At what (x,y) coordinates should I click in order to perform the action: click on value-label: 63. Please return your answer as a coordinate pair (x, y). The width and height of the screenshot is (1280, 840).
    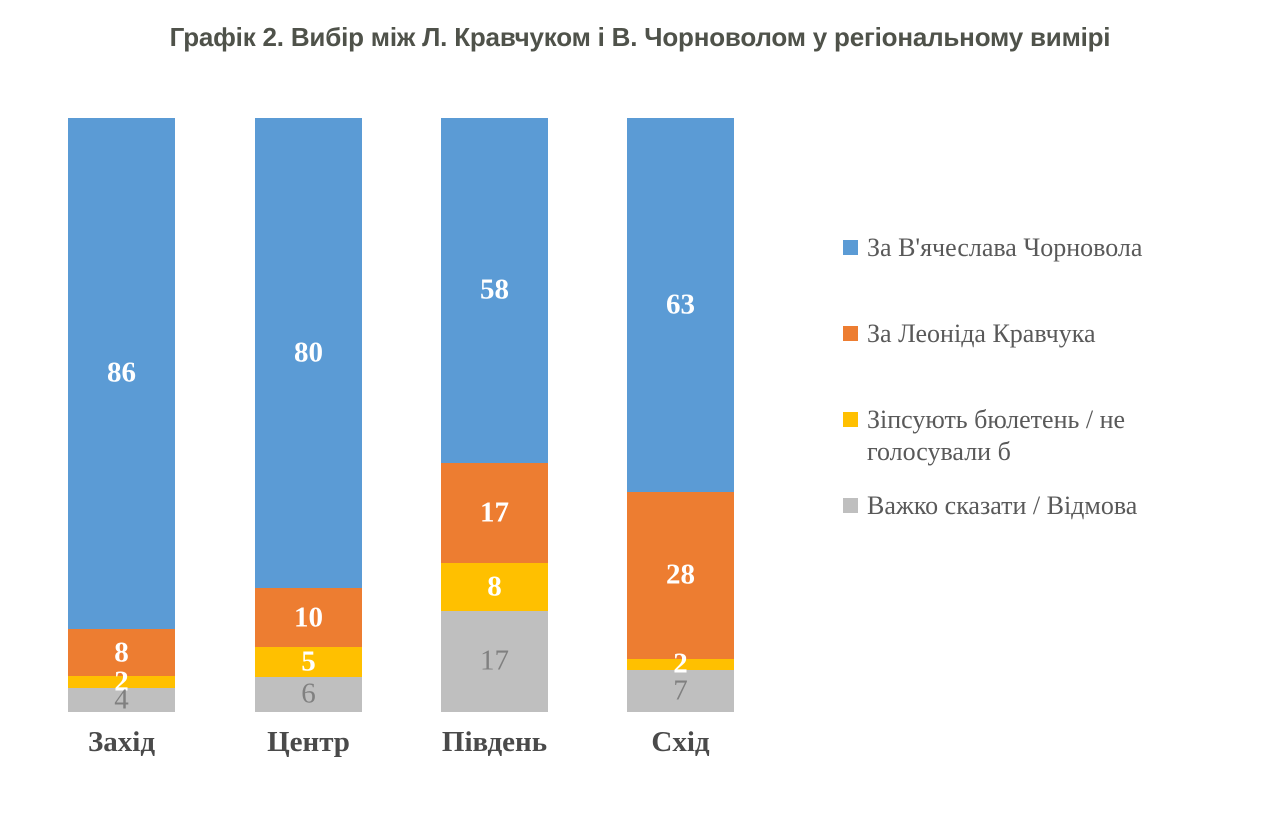
    Looking at the image, I should click on (680, 304).